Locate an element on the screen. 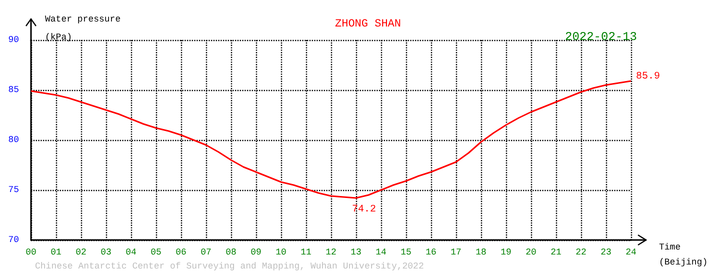 The image size is (710, 278). x-tick-label: 22 is located at coordinates (581, 253).